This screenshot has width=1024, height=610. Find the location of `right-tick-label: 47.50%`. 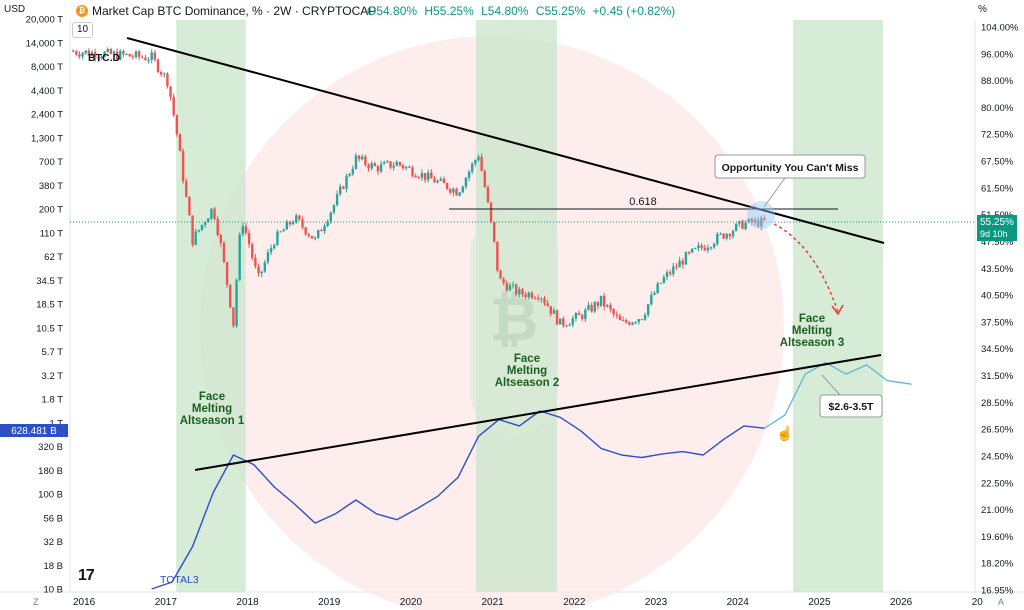

right-tick-label: 47.50% is located at coordinates (997, 242).